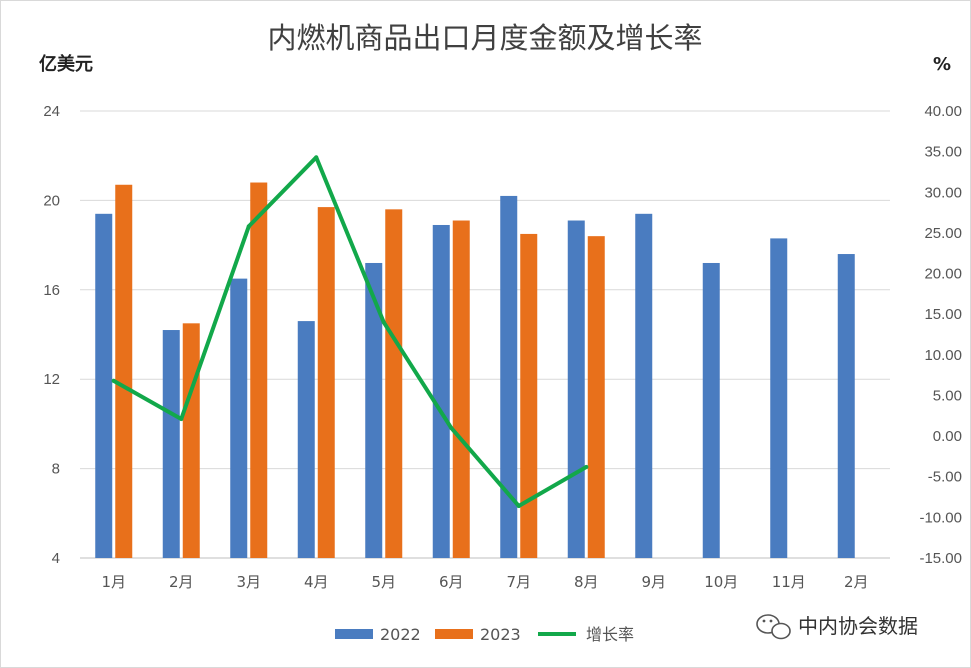  I want to click on left-tick-label: 20, so click(51, 200).